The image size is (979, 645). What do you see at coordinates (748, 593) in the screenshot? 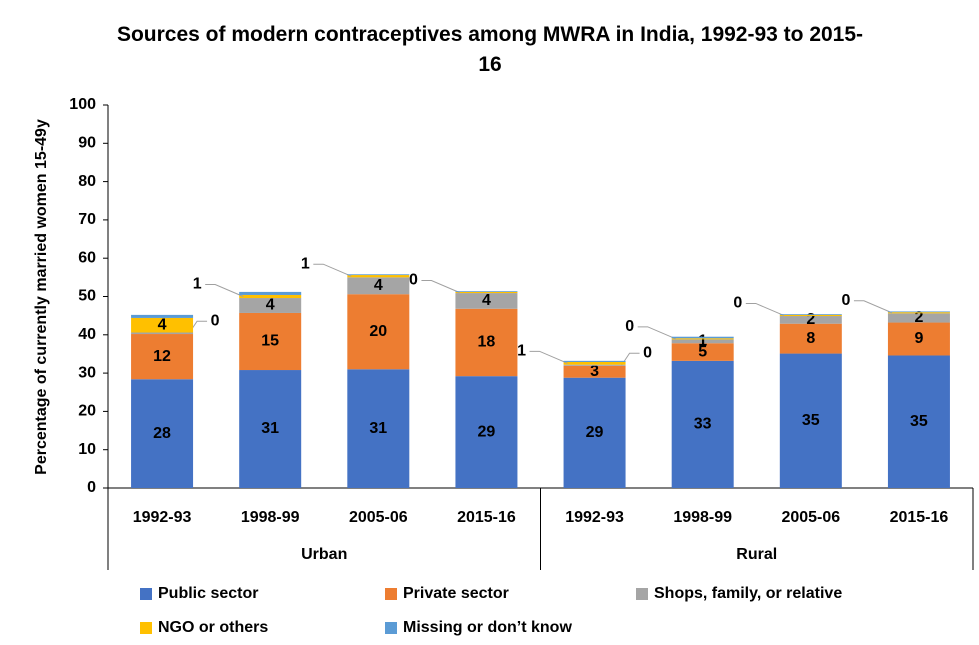
I see `legend-label: Shops, family, or relative` at bounding box center [748, 593].